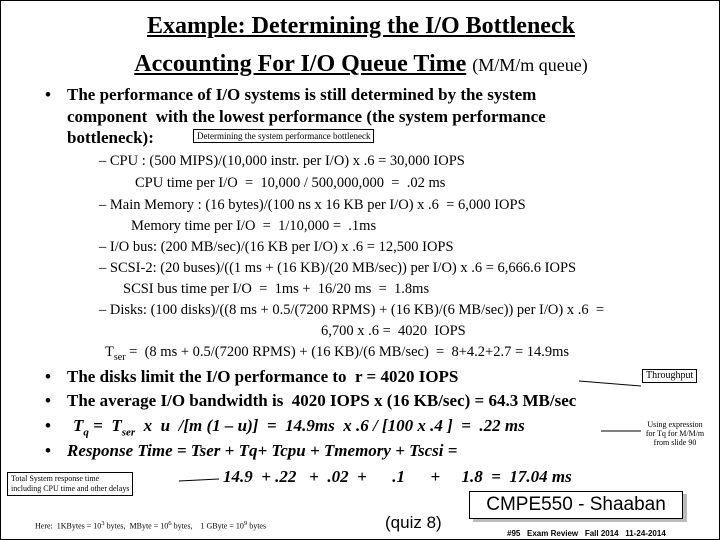 This screenshot has height=540, width=720. I want to click on text: Here: 1KBytes = 10, so click(68, 526).